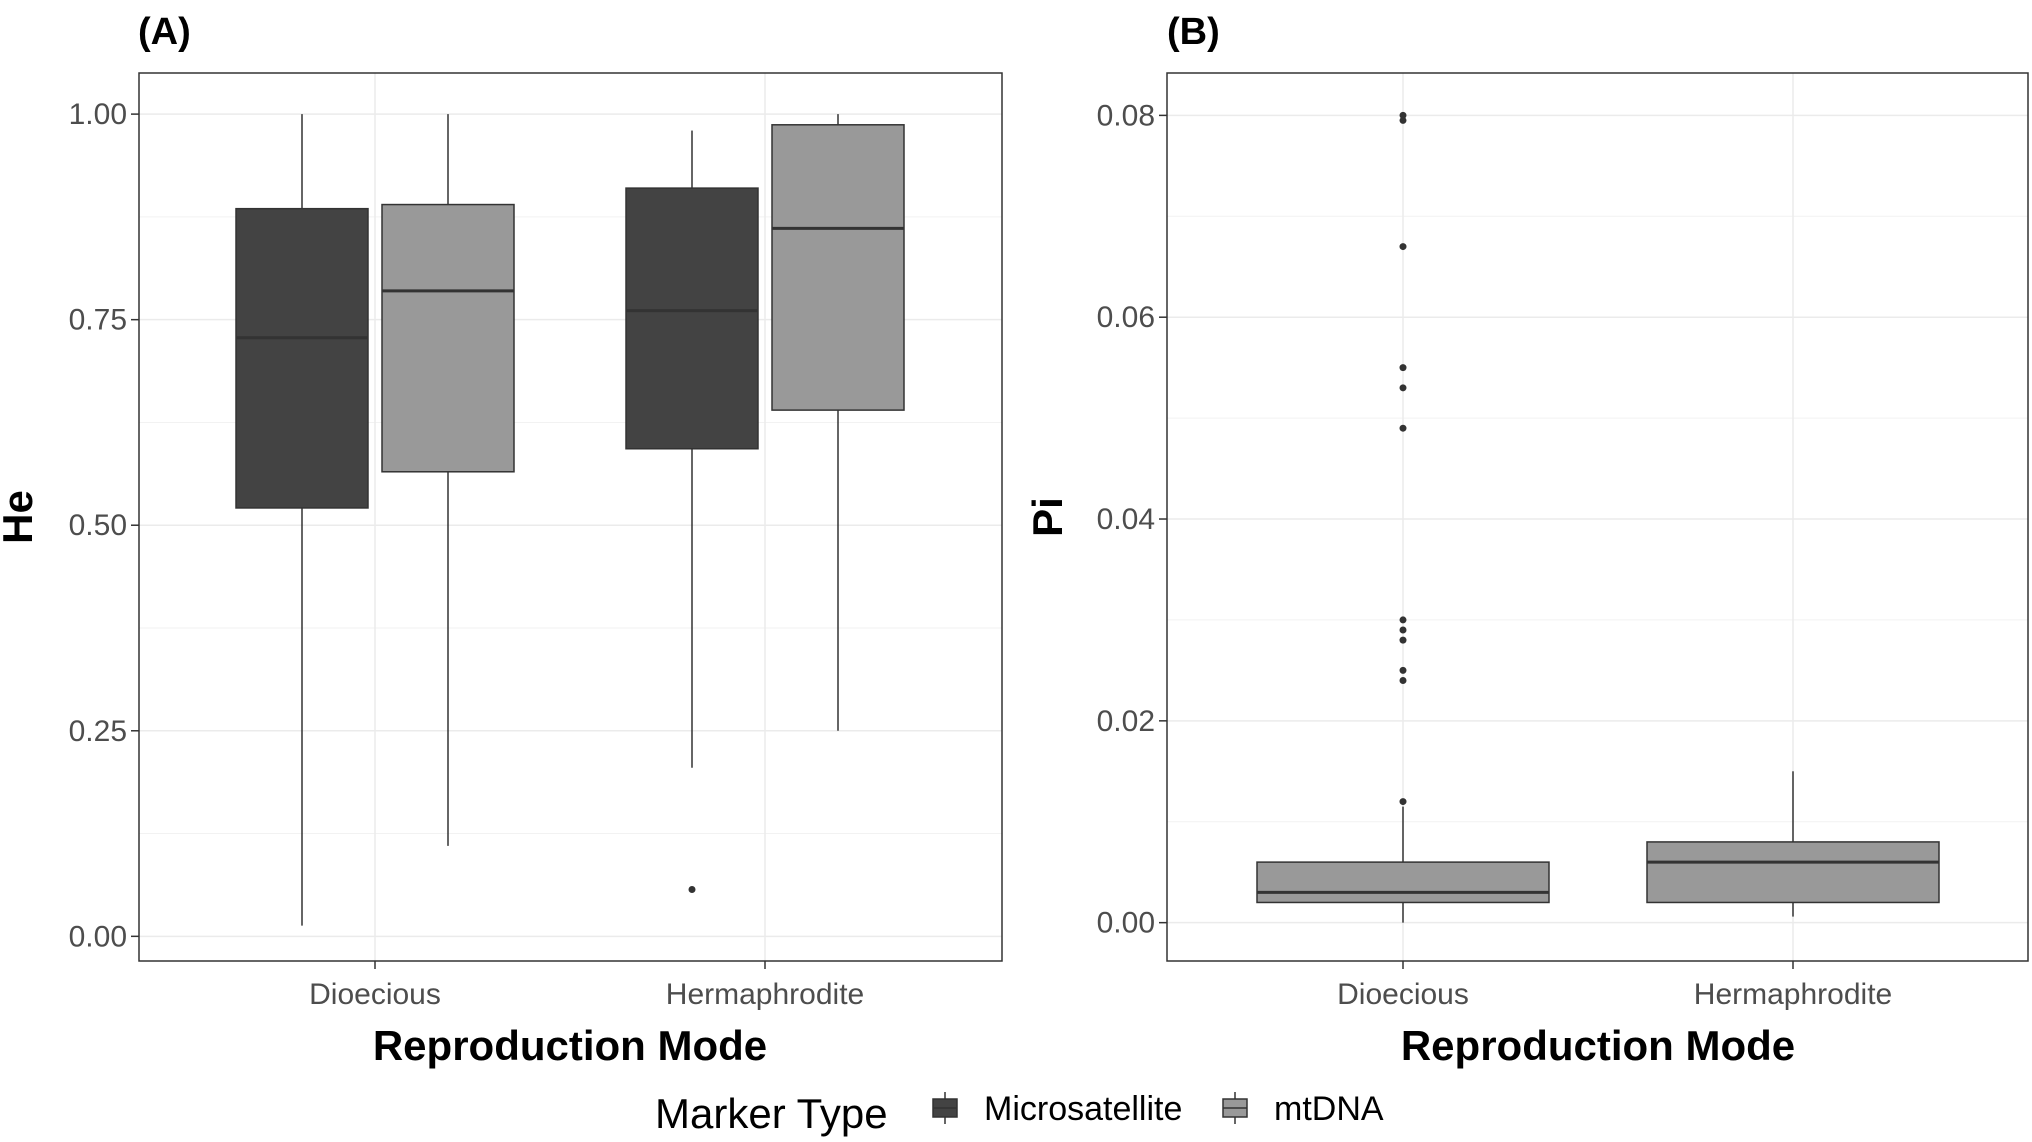 This screenshot has height=1142, width=2032. I want to click on panel-a-y-ticks: 0.00 0.25 0.50 0.75 1.00, so click(104, 525).